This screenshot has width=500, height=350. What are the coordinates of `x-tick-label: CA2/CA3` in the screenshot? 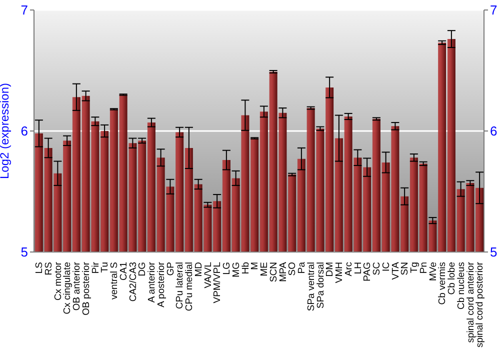 It's located at (133, 282).